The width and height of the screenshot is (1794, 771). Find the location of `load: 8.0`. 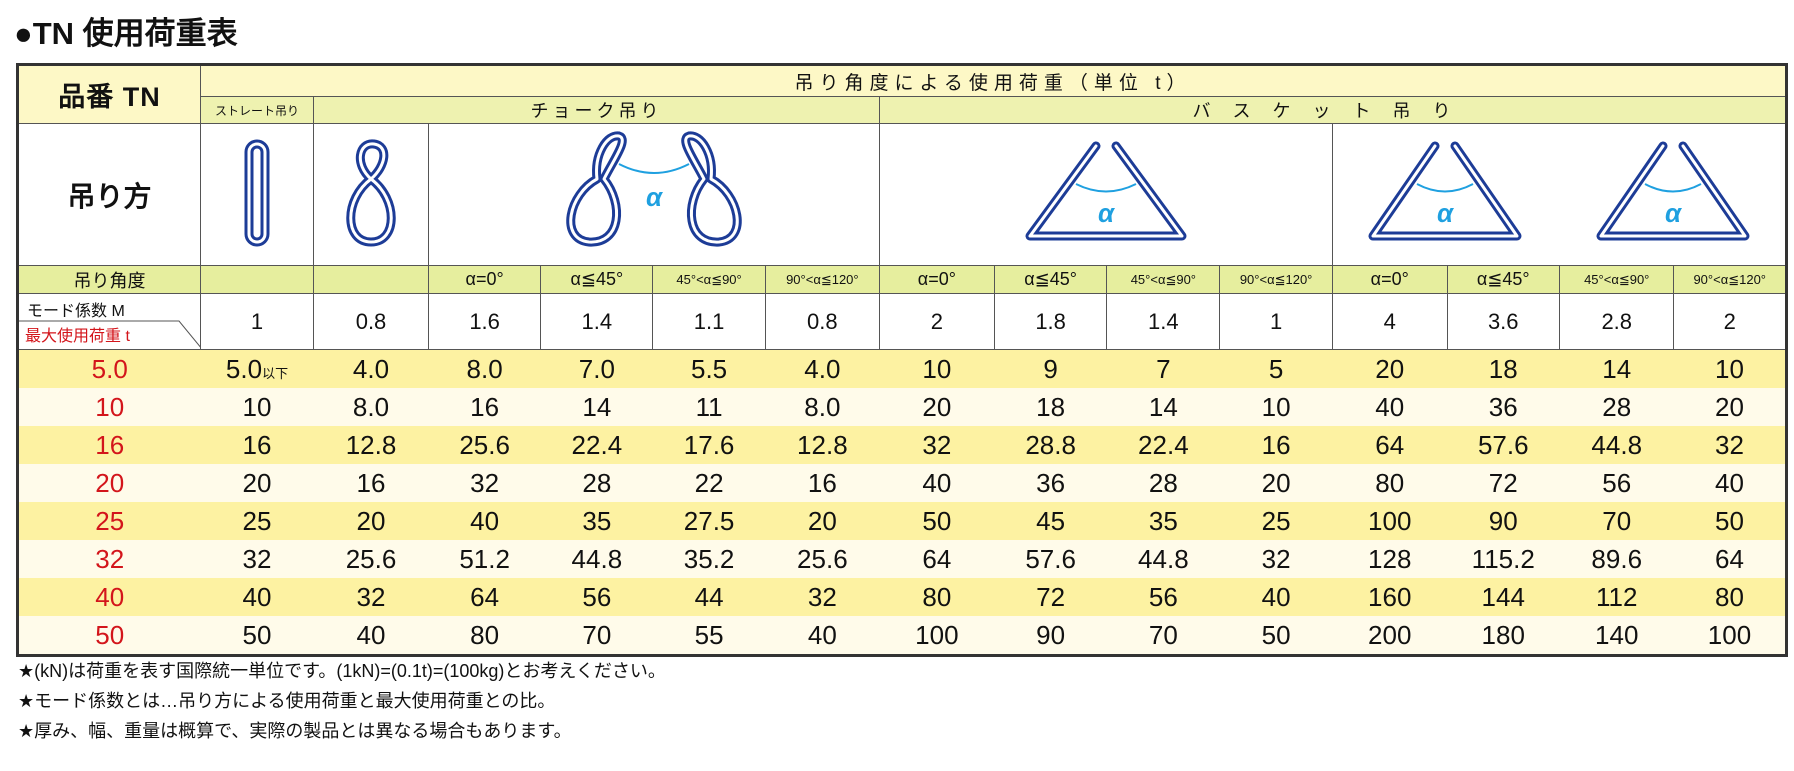

load: 8.0 is located at coordinates (371, 407).